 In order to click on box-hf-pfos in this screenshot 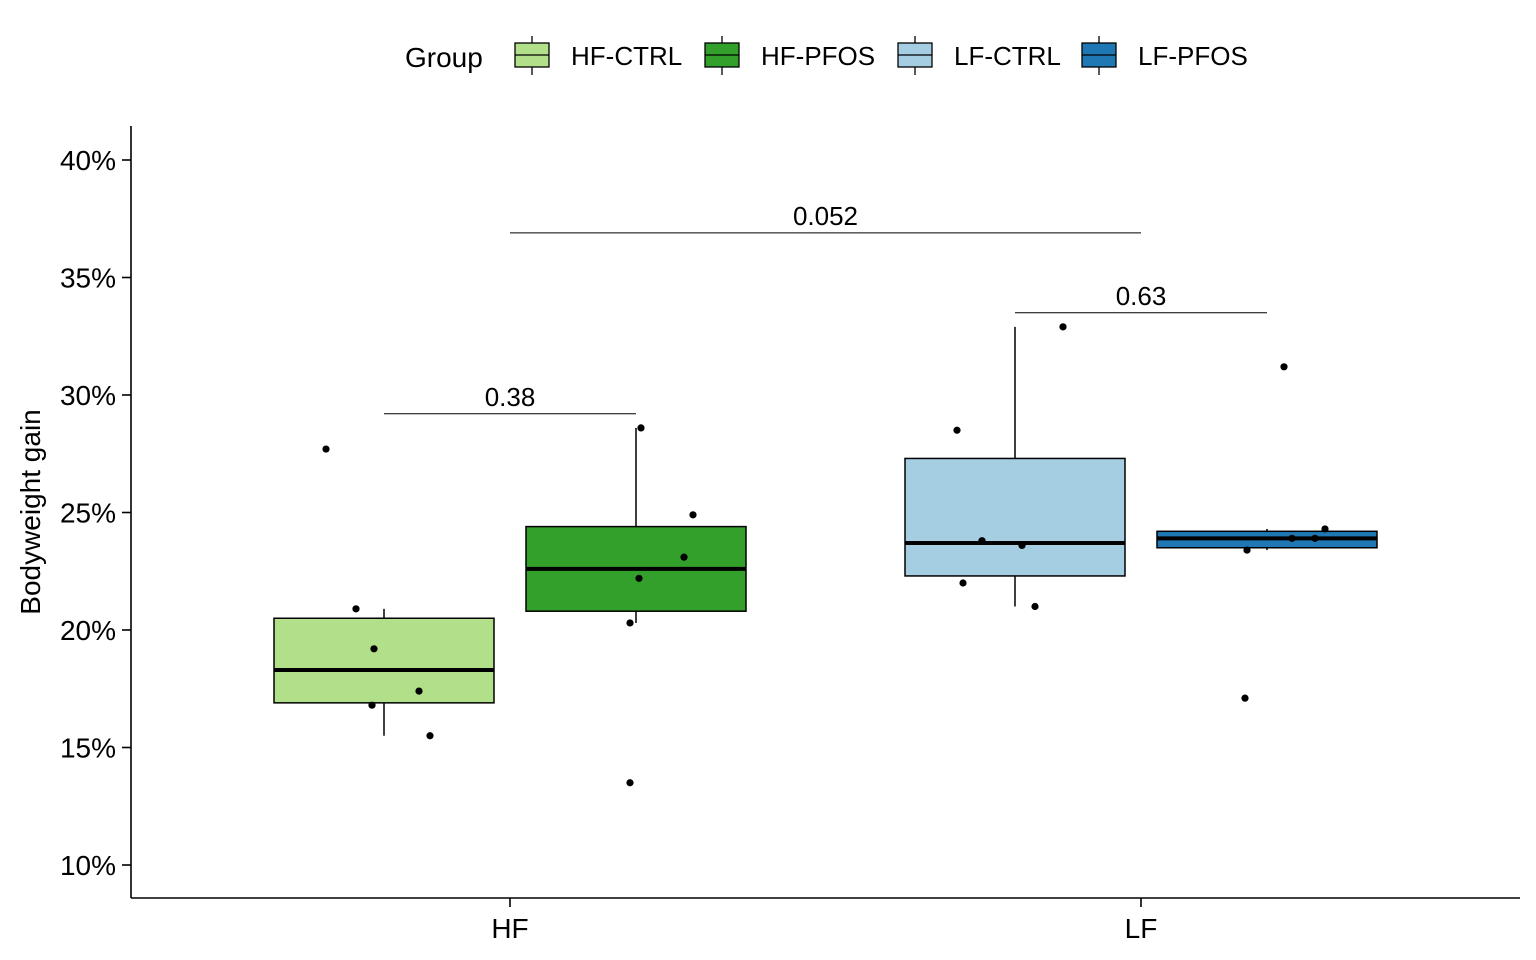, I will do `click(636, 525)`.